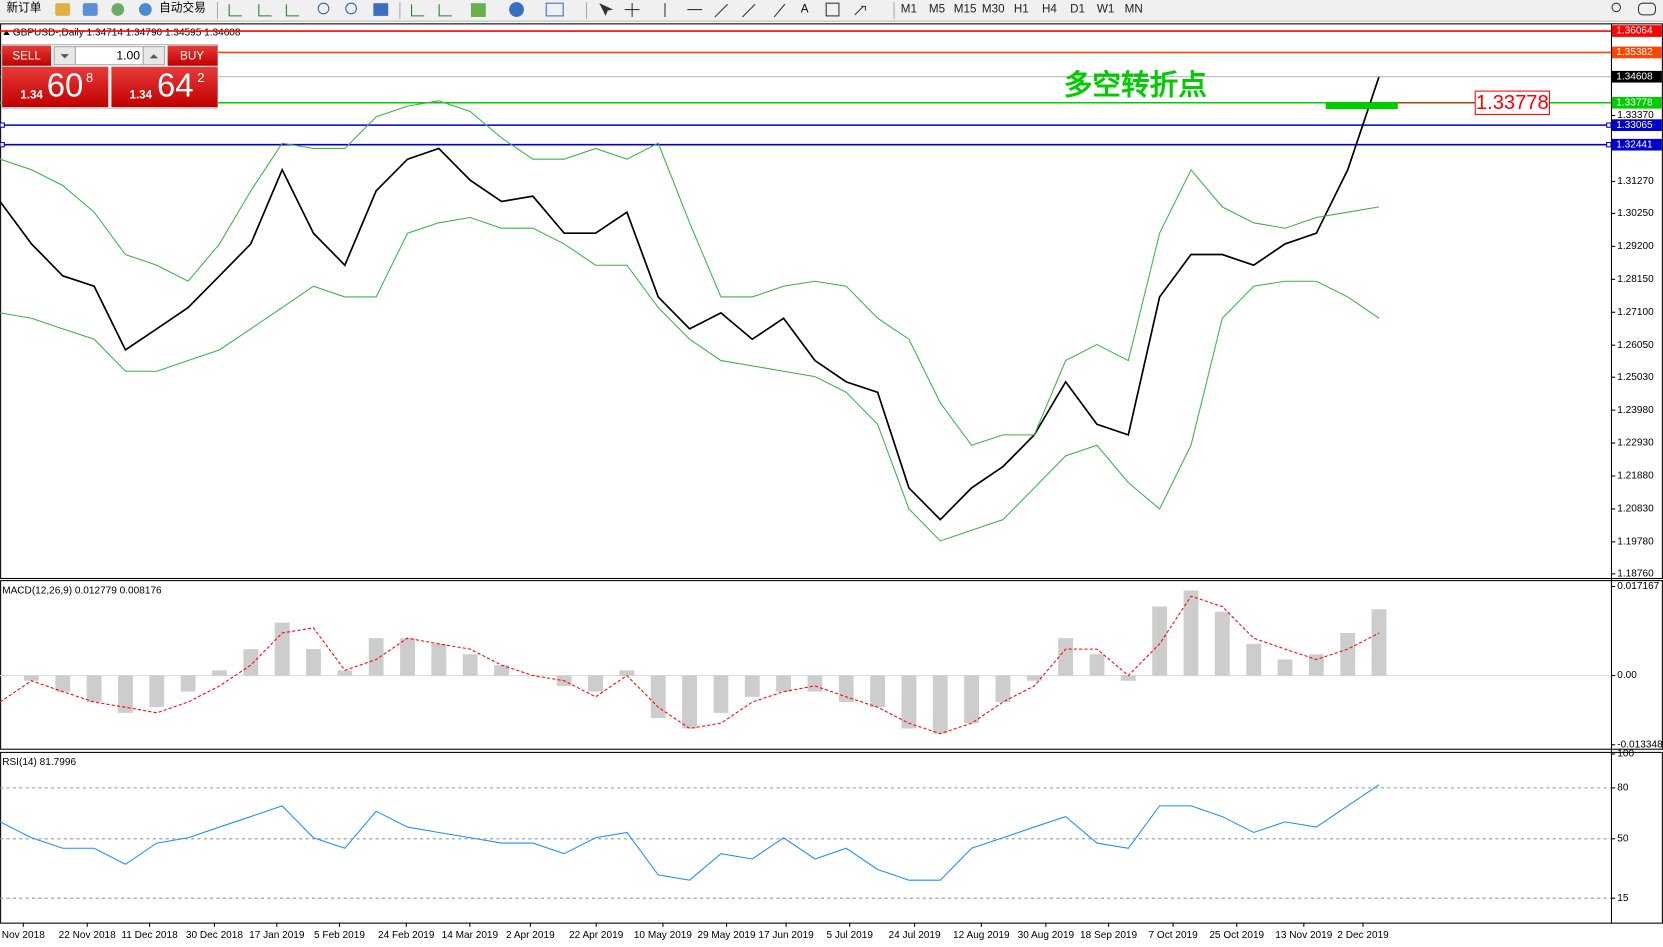  Describe the element at coordinates (516, 9) in the screenshot. I see `periods-icon` at that location.